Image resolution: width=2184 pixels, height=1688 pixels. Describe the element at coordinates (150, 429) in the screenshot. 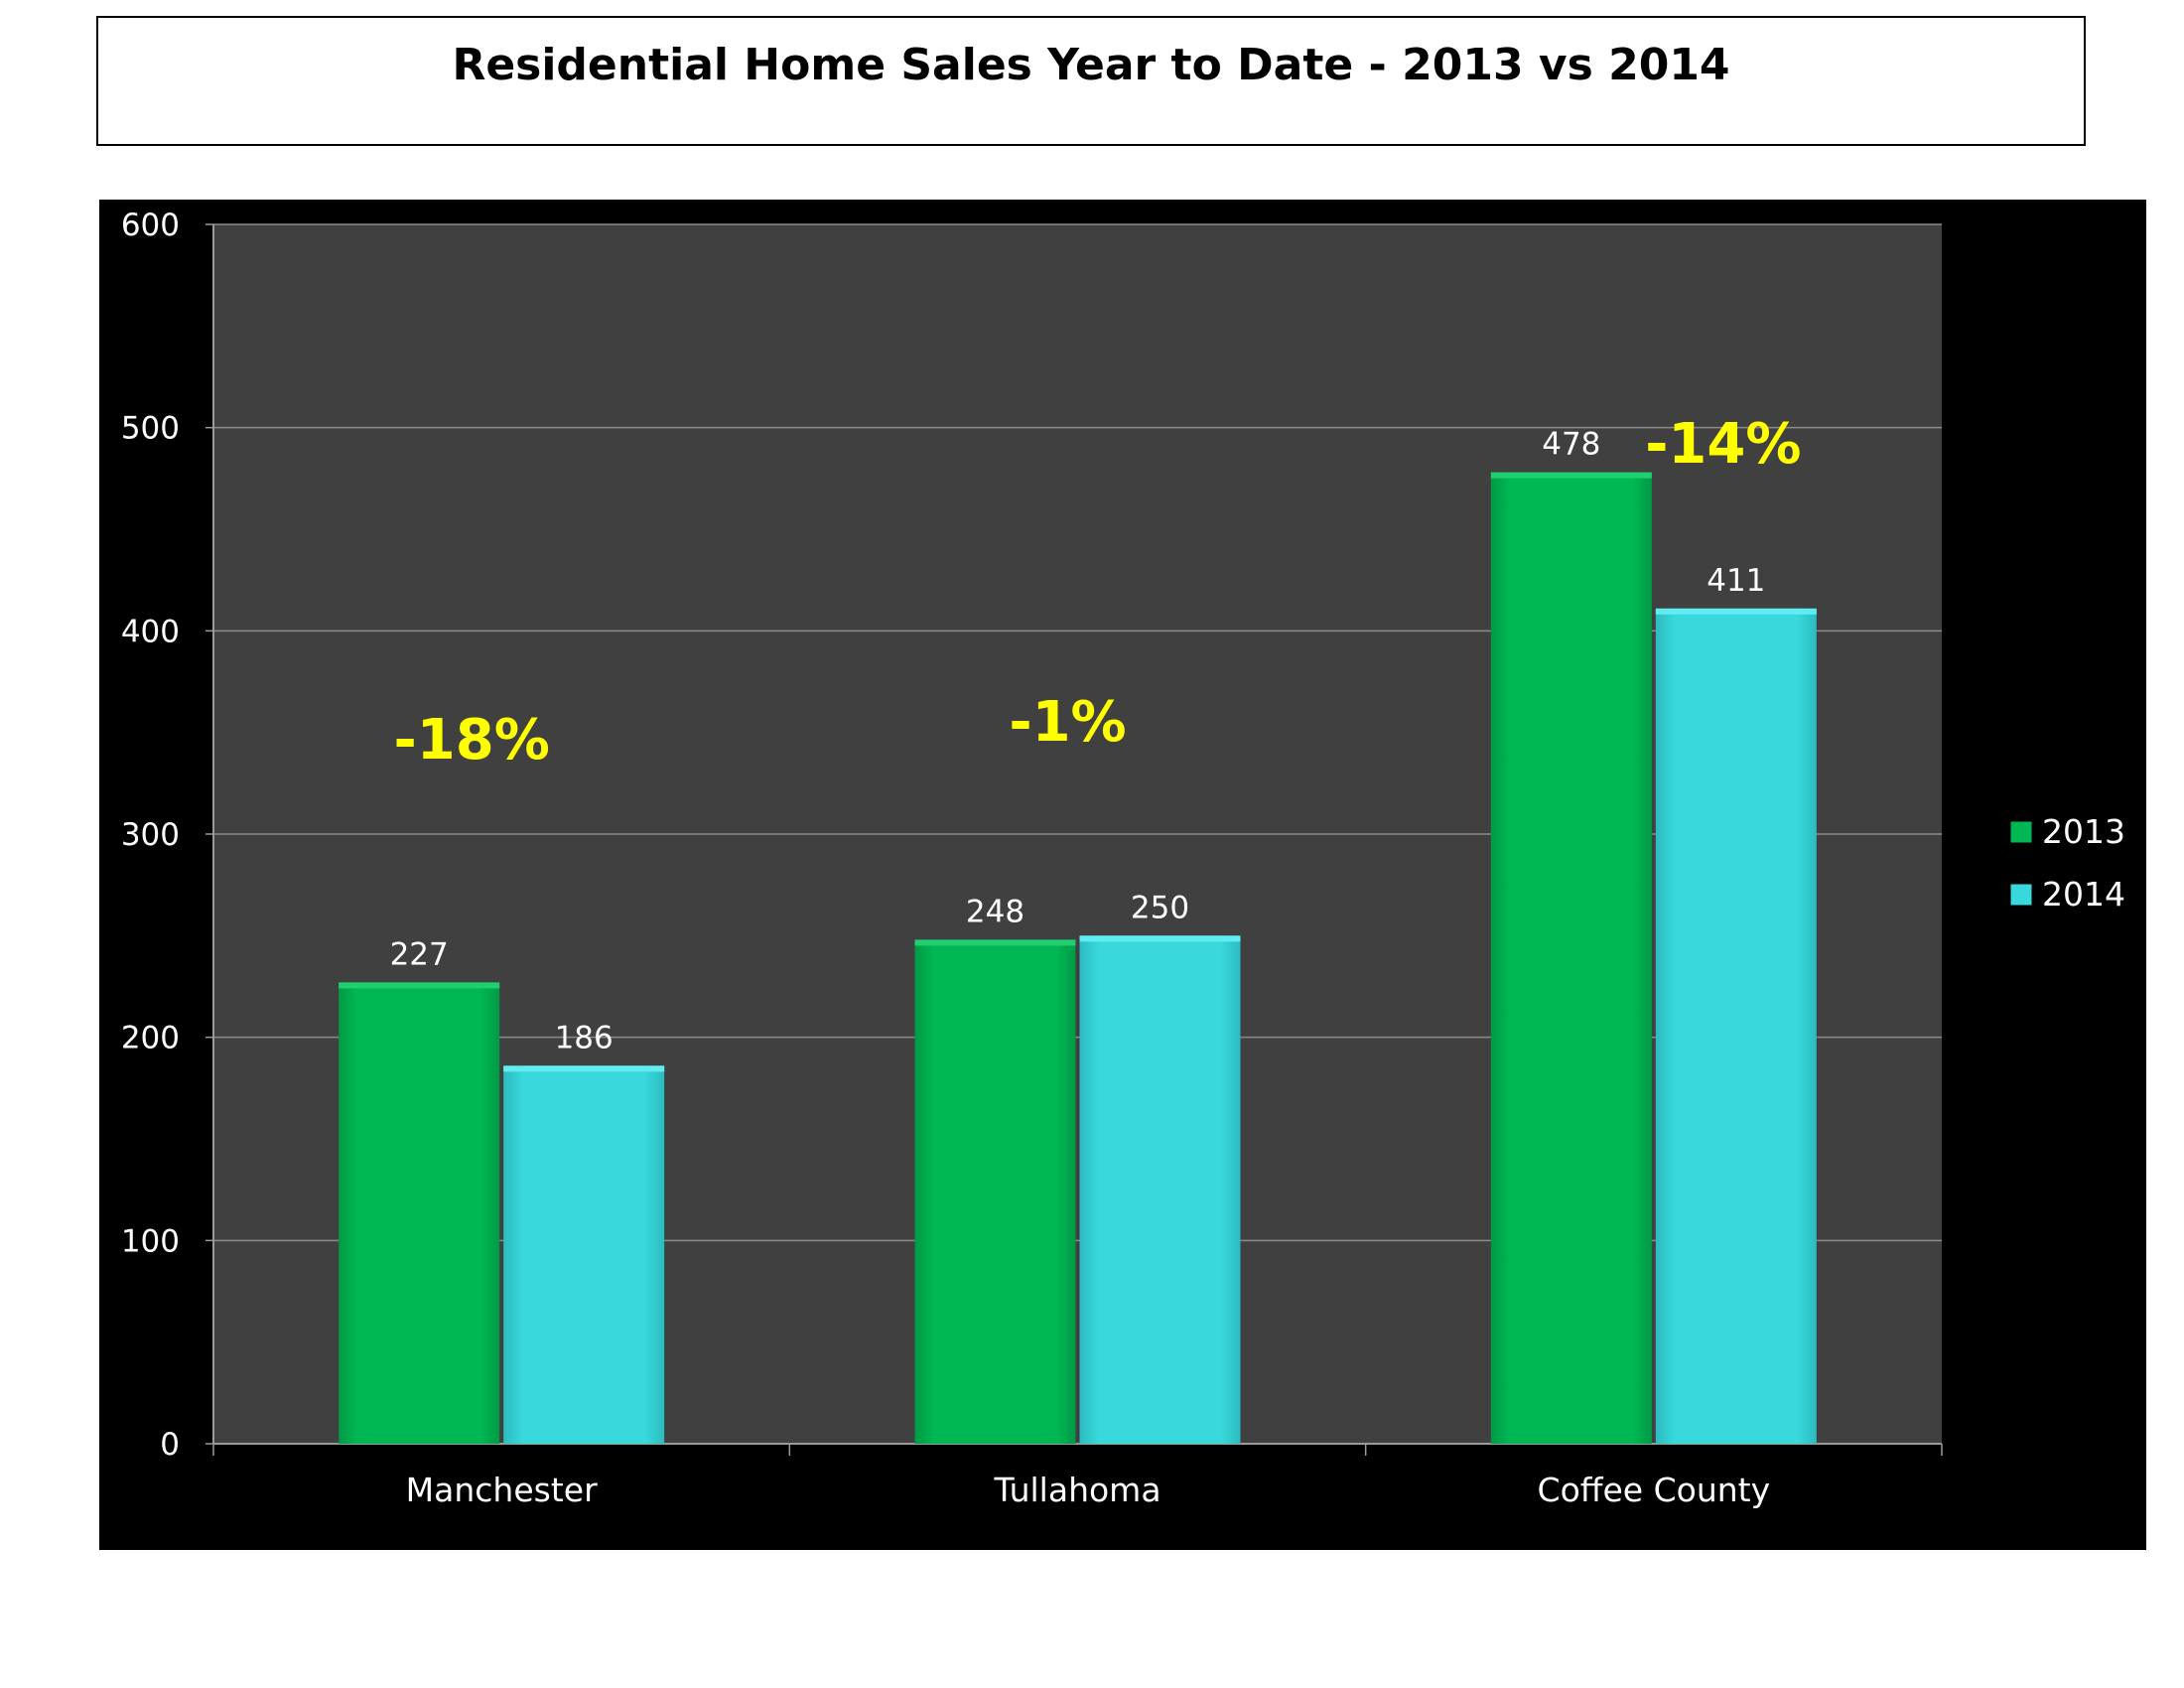

I see `y-tick-label: 500` at that location.